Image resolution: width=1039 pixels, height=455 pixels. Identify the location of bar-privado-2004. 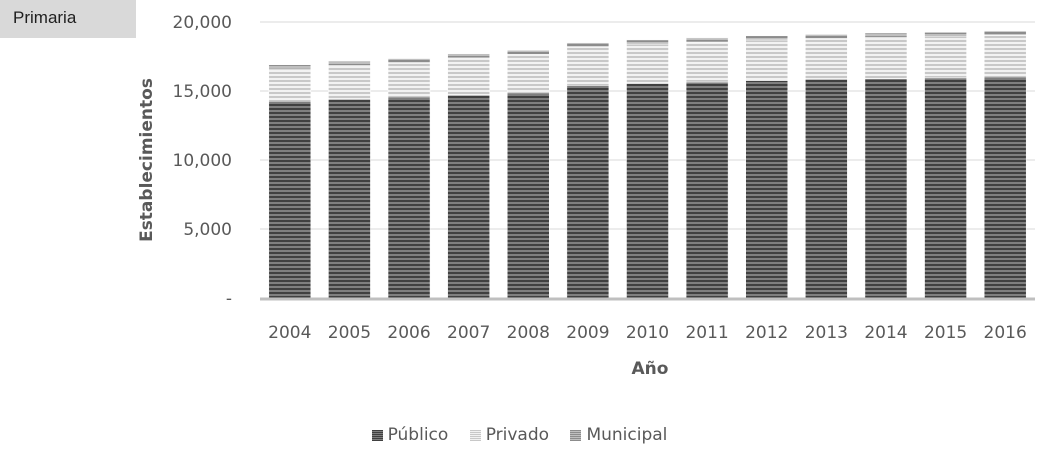
(290, 85).